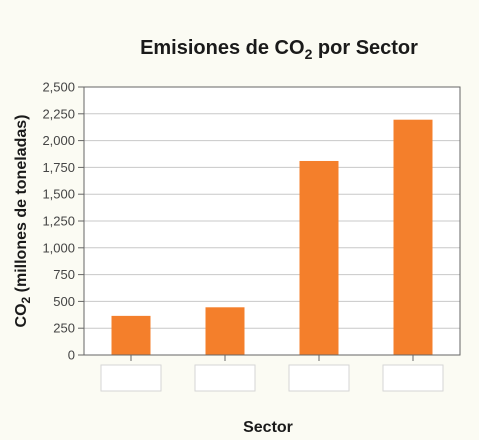 The height and width of the screenshot is (440, 479). Describe the element at coordinates (365, 48) in the screenshot. I see `chart-title-suffix: por Sector` at that location.